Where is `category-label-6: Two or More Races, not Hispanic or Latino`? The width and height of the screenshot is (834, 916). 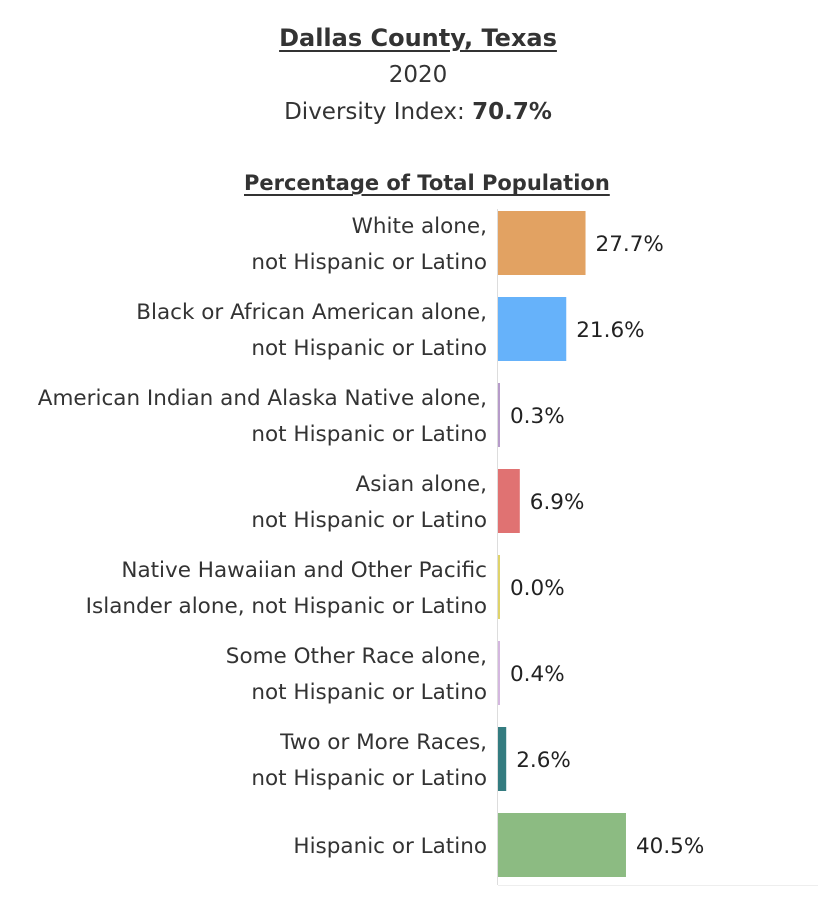 category-label-6: Two or More Races, not Hispanic or Latino is located at coordinates (369, 760).